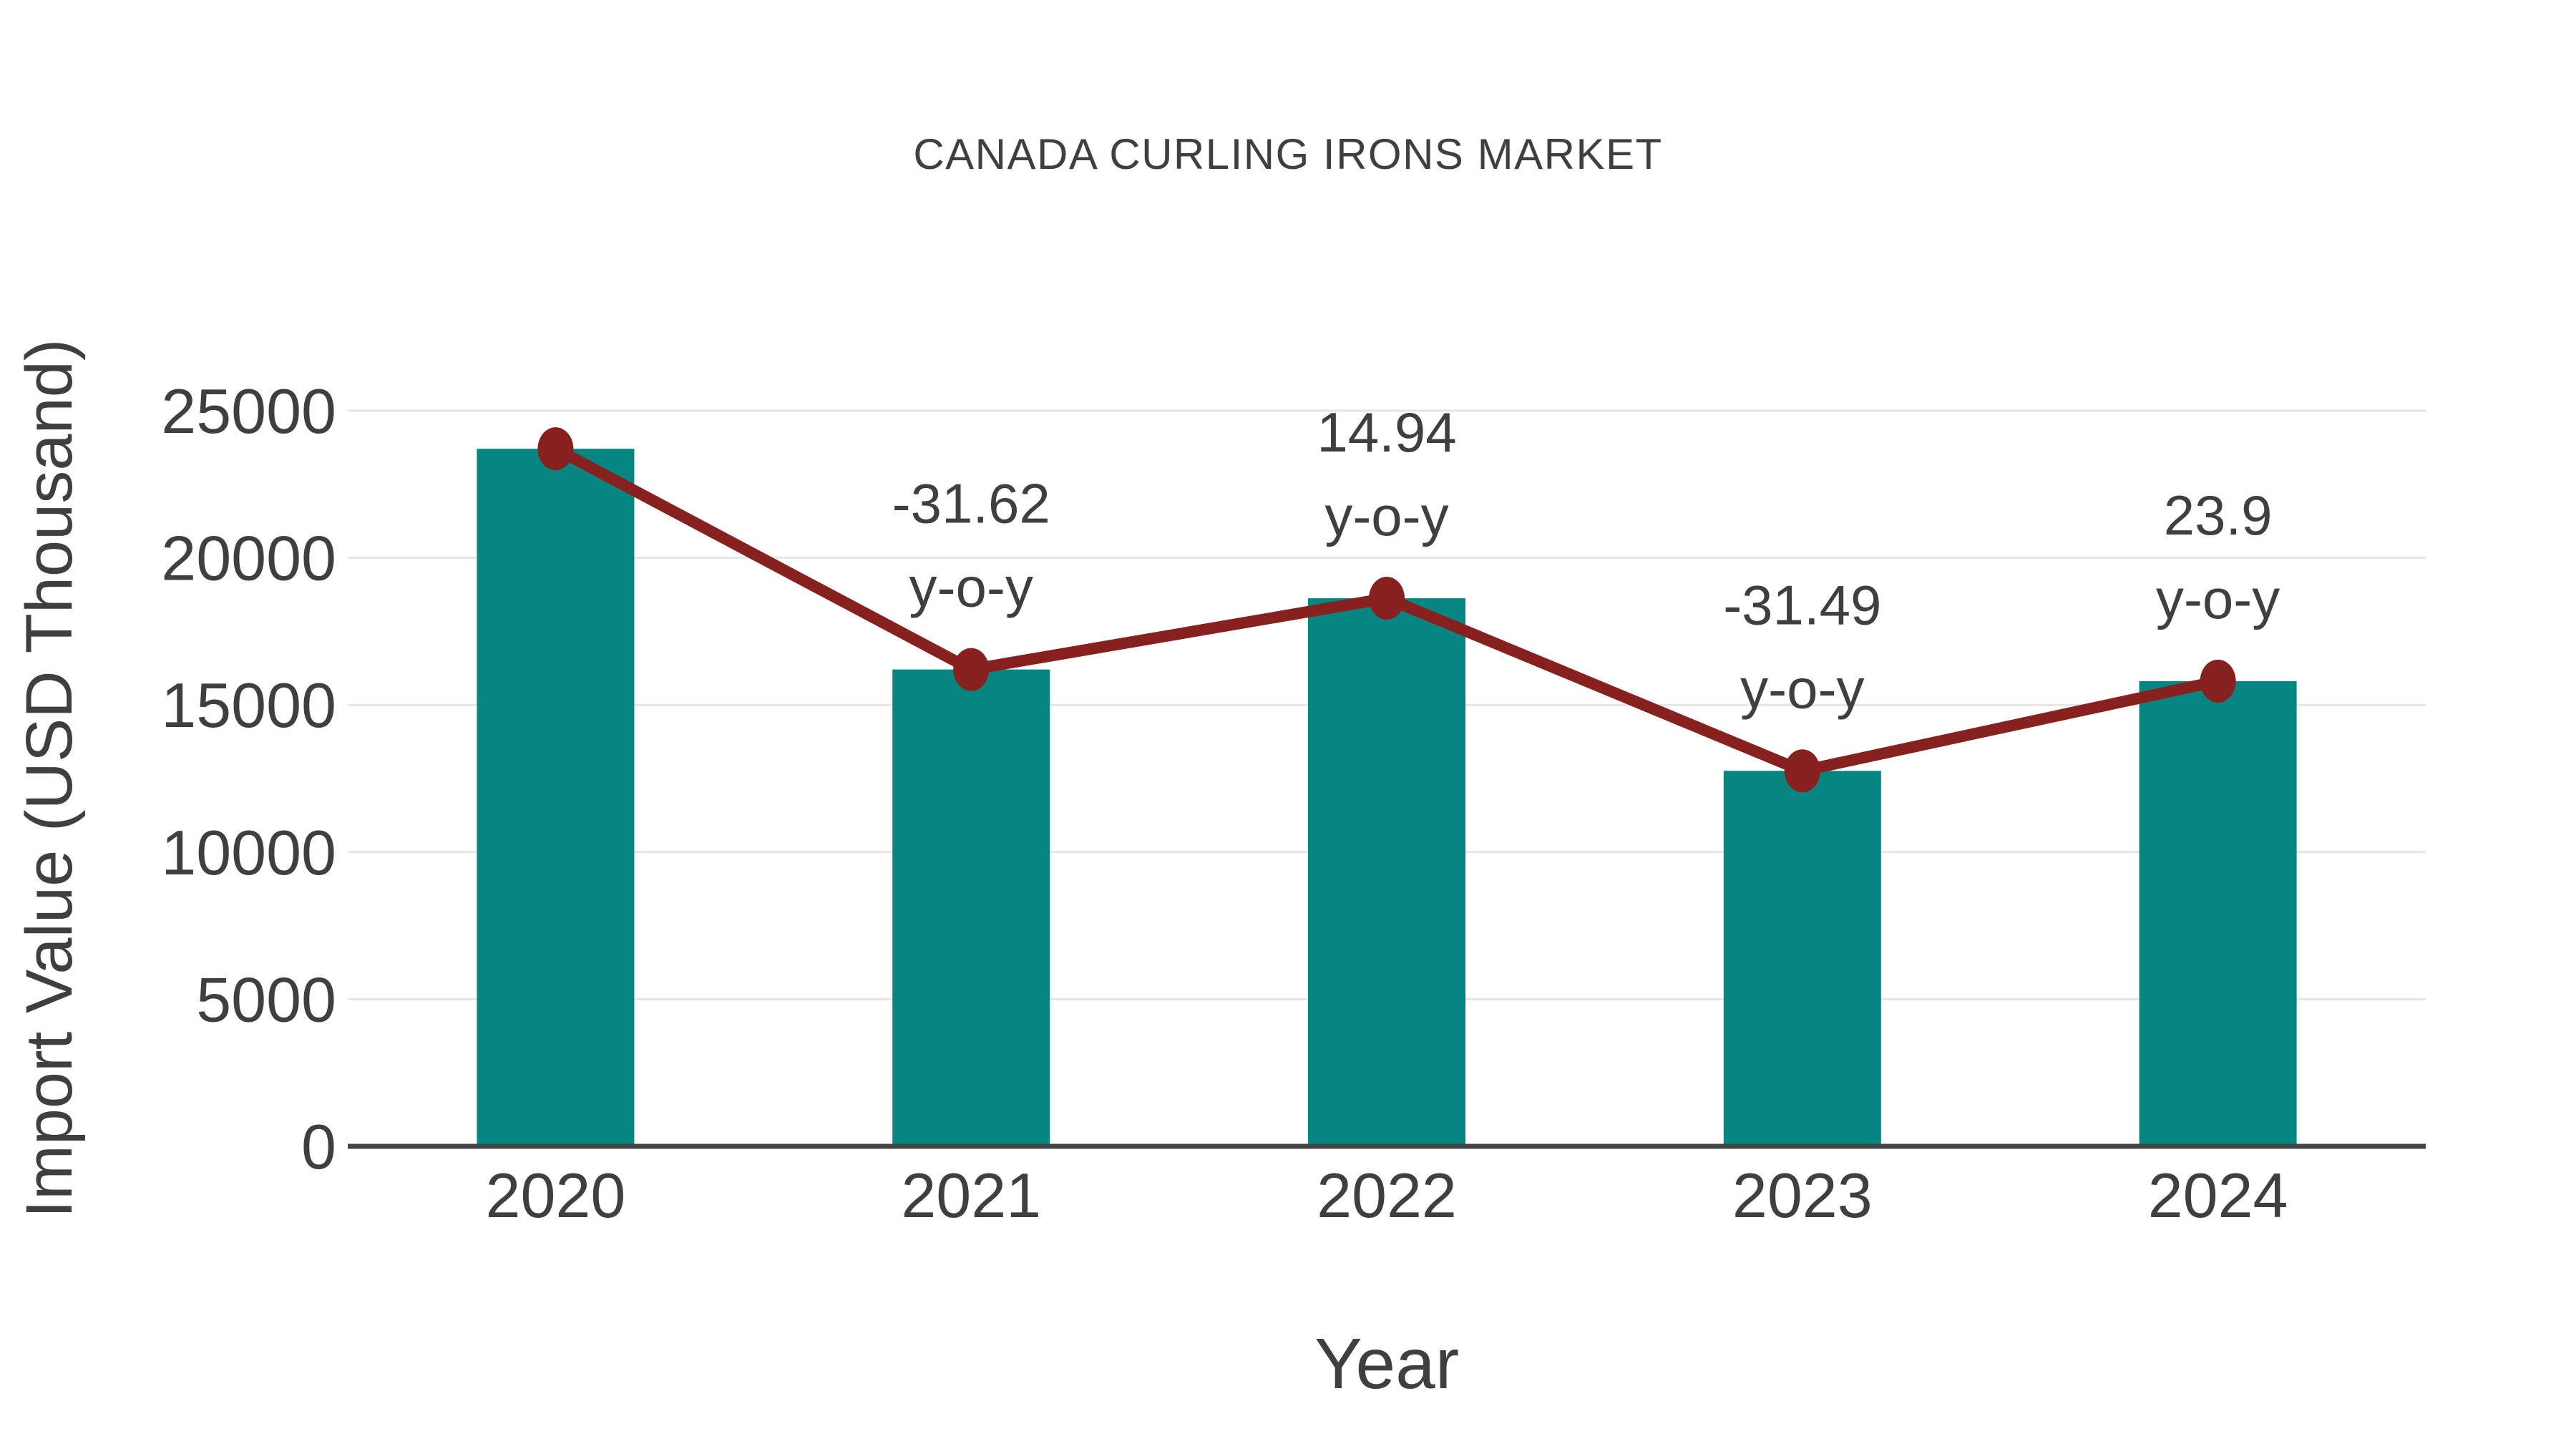 The image size is (2576, 1449). I want to click on x-tick-label-2023: 2023, so click(1802, 1195).